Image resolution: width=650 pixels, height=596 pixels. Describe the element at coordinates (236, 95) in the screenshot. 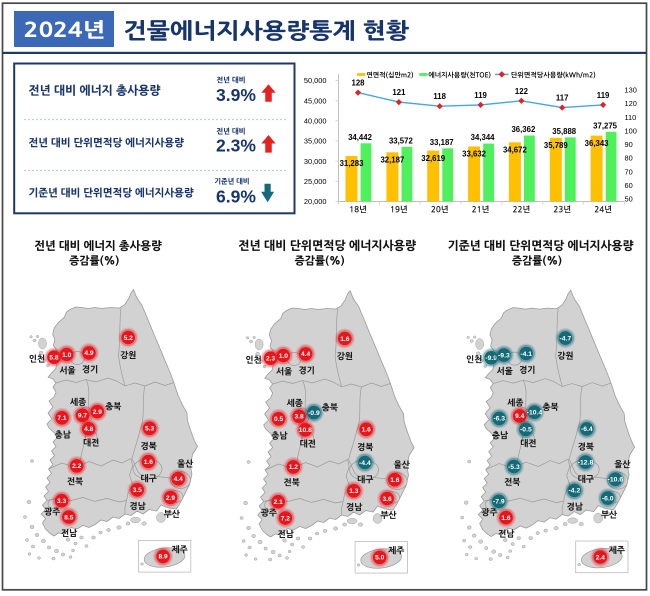

I see `svg-text: 3.9%` at that location.